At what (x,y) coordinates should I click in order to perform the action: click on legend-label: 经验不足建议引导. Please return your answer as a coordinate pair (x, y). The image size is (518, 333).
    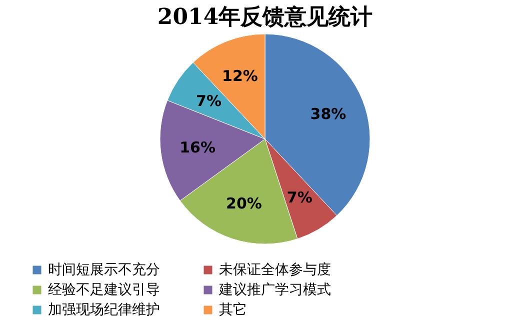
    Looking at the image, I should click on (104, 290).